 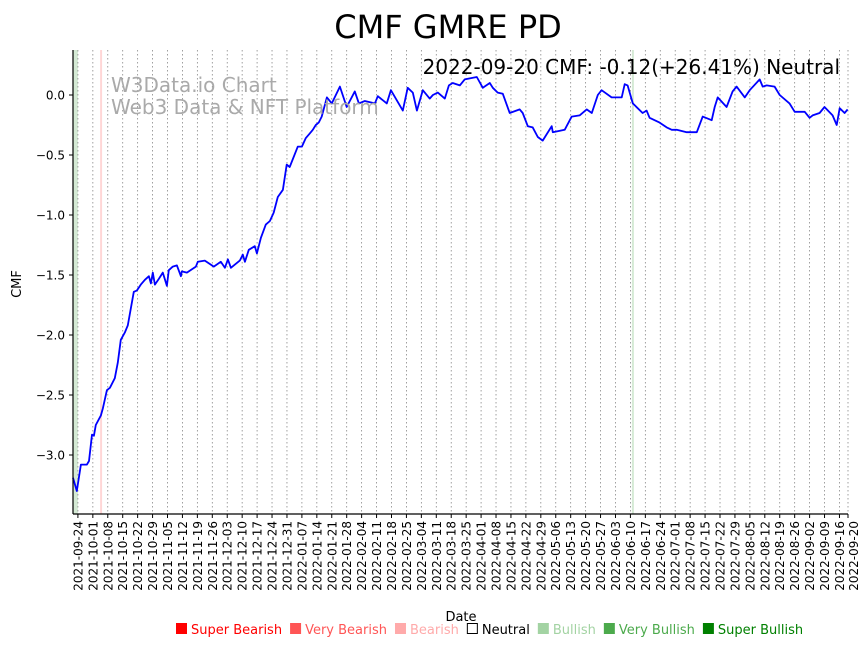 What do you see at coordinates (526, 556) in the screenshot?
I see `x-tick-label: 2022-04-22` at bounding box center [526, 556].